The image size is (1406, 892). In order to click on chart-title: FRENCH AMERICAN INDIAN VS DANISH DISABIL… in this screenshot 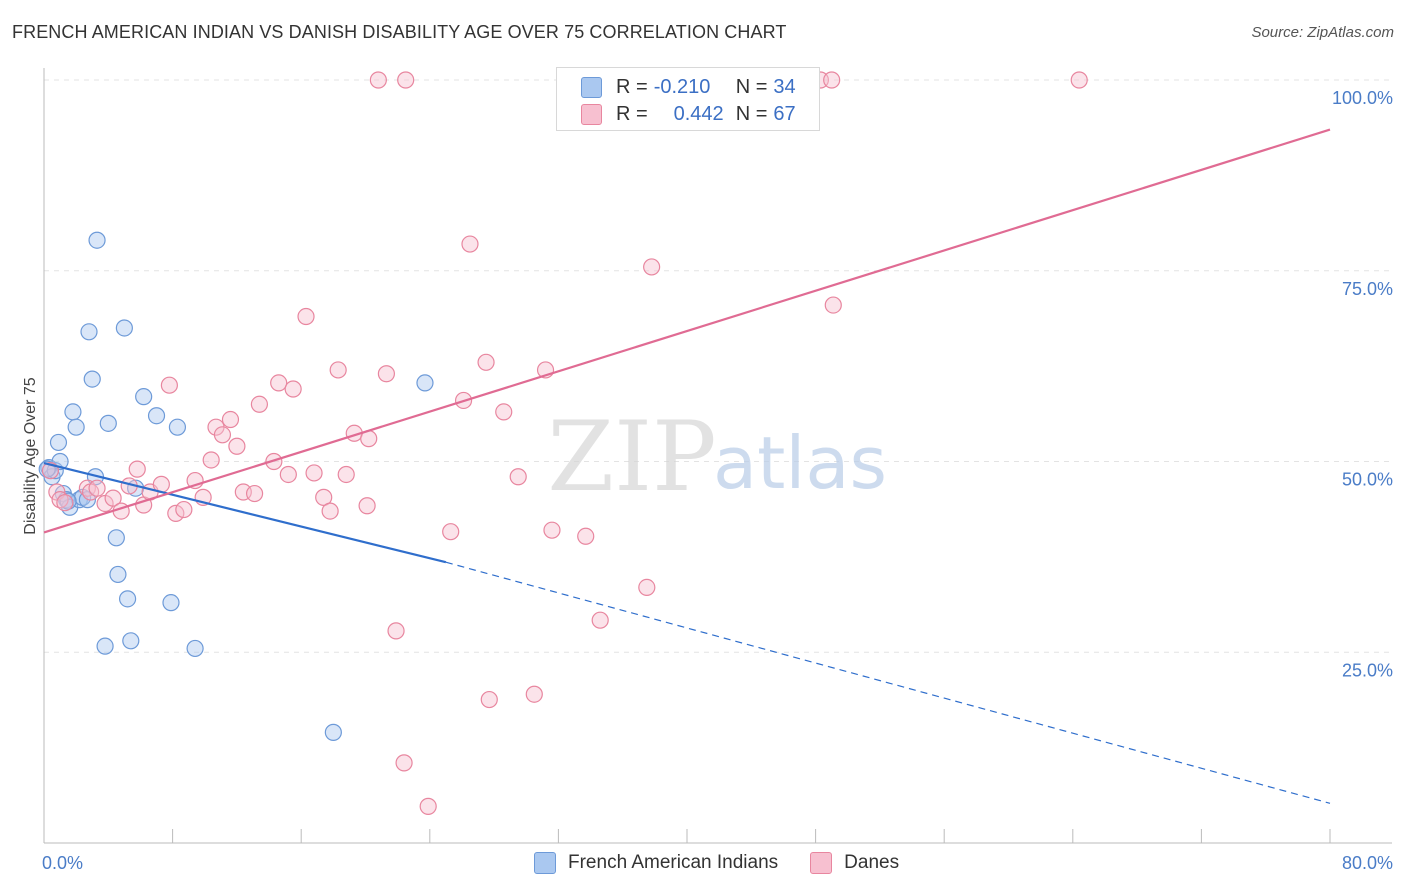, I will do `click(399, 32)`.